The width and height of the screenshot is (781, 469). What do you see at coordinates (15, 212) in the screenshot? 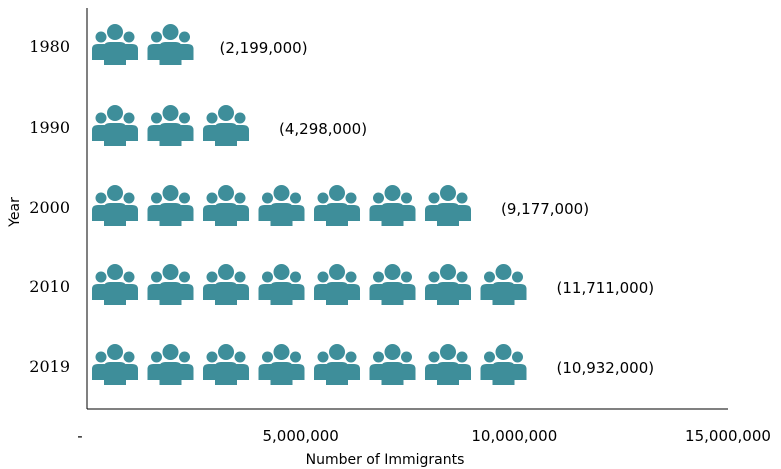
I see `y-axis-title: Year` at bounding box center [15, 212].